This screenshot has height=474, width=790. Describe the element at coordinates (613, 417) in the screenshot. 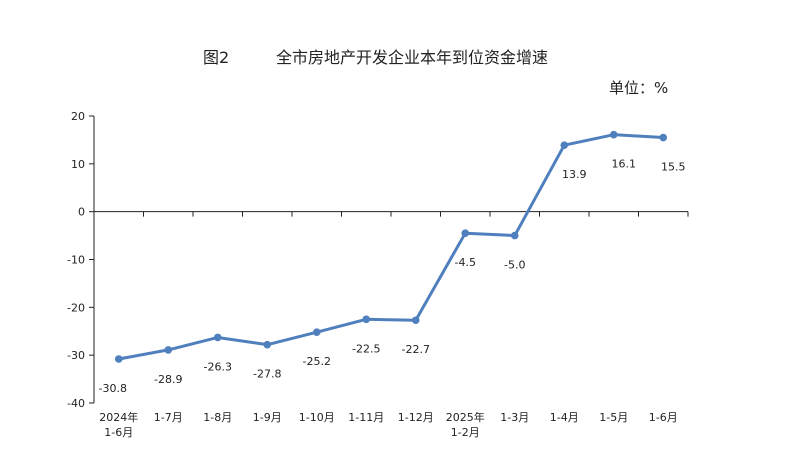

I see `x-tick-label: 1-5月` at that location.